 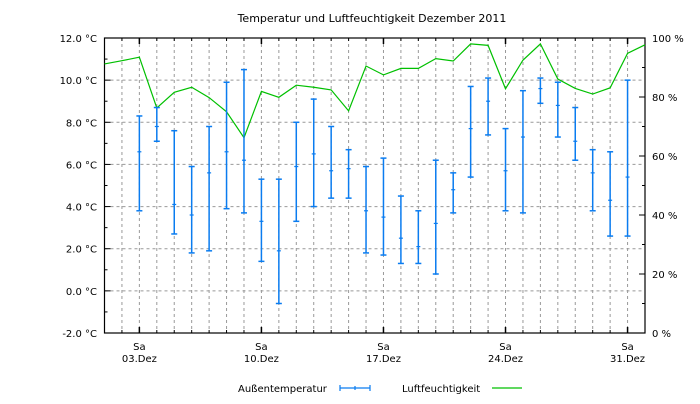 I want to click on x-tick-date: 17.Dez, so click(x=383, y=359).